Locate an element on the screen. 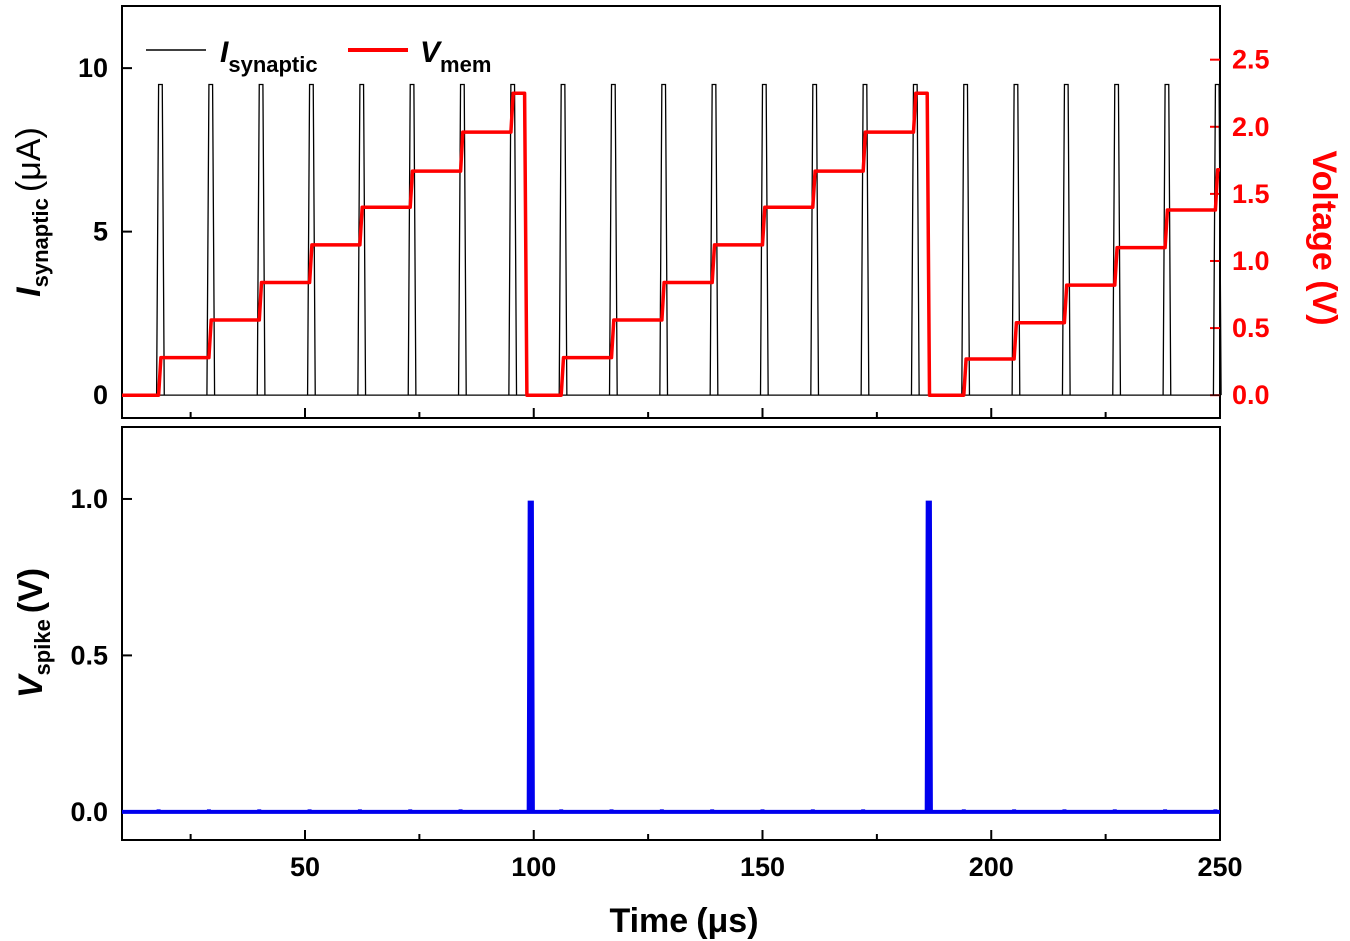 This screenshot has height=941, width=1350. x-tick-label: 150 is located at coordinates (762, 867).